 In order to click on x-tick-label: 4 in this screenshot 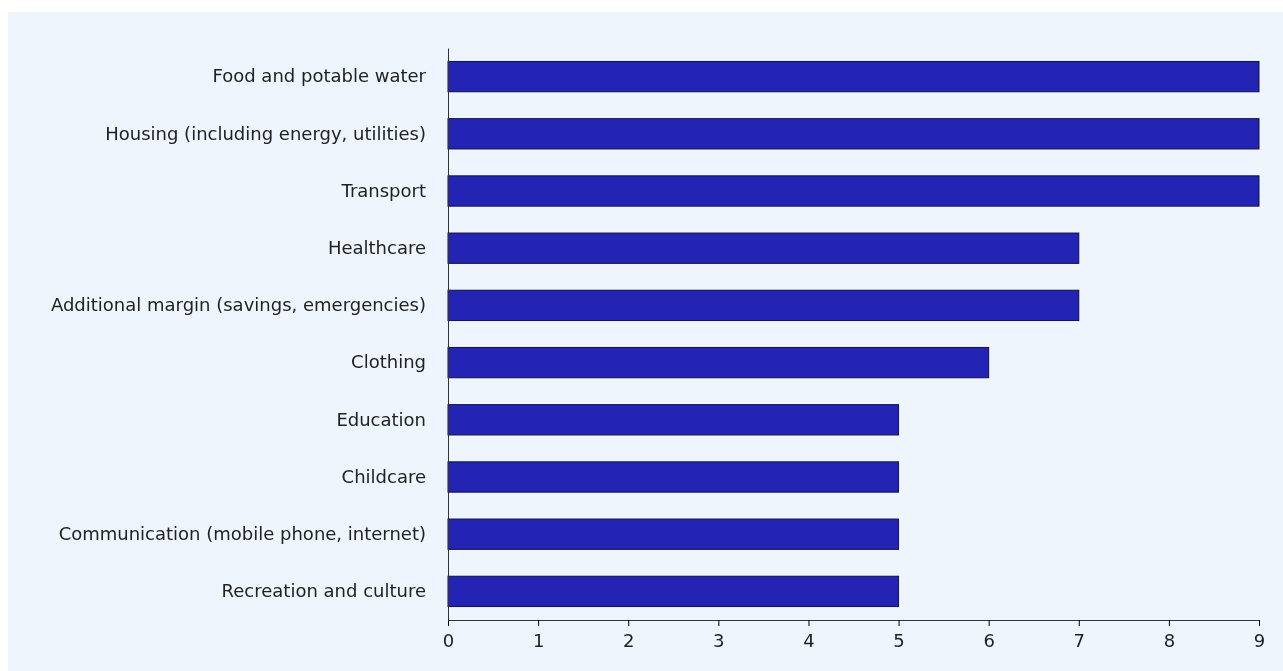, I will do `click(809, 640)`.